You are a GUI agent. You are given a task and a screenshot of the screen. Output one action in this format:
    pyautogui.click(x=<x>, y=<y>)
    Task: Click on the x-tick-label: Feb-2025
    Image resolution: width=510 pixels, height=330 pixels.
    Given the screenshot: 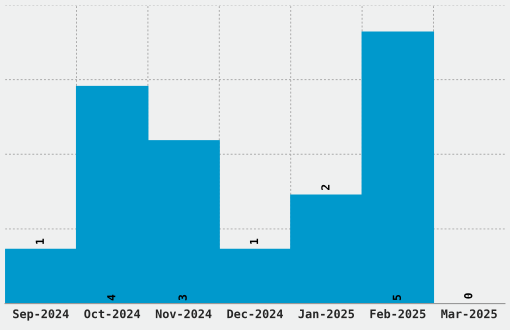 What is the action you would take?
    pyautogui.click(x=398, y=313)
    